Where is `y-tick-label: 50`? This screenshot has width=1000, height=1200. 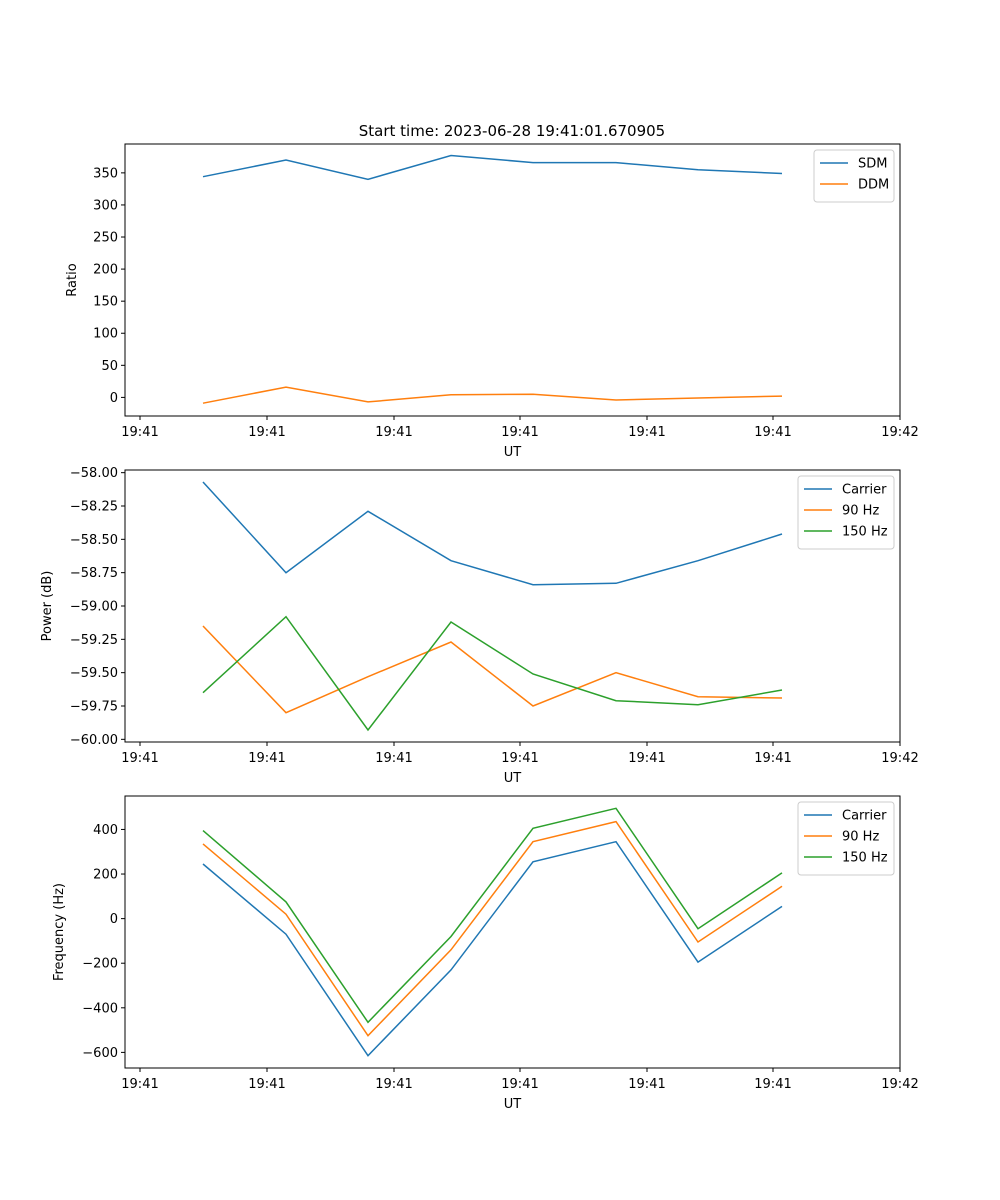
y-tick-label: 50 is located at coordinates (109, 366).